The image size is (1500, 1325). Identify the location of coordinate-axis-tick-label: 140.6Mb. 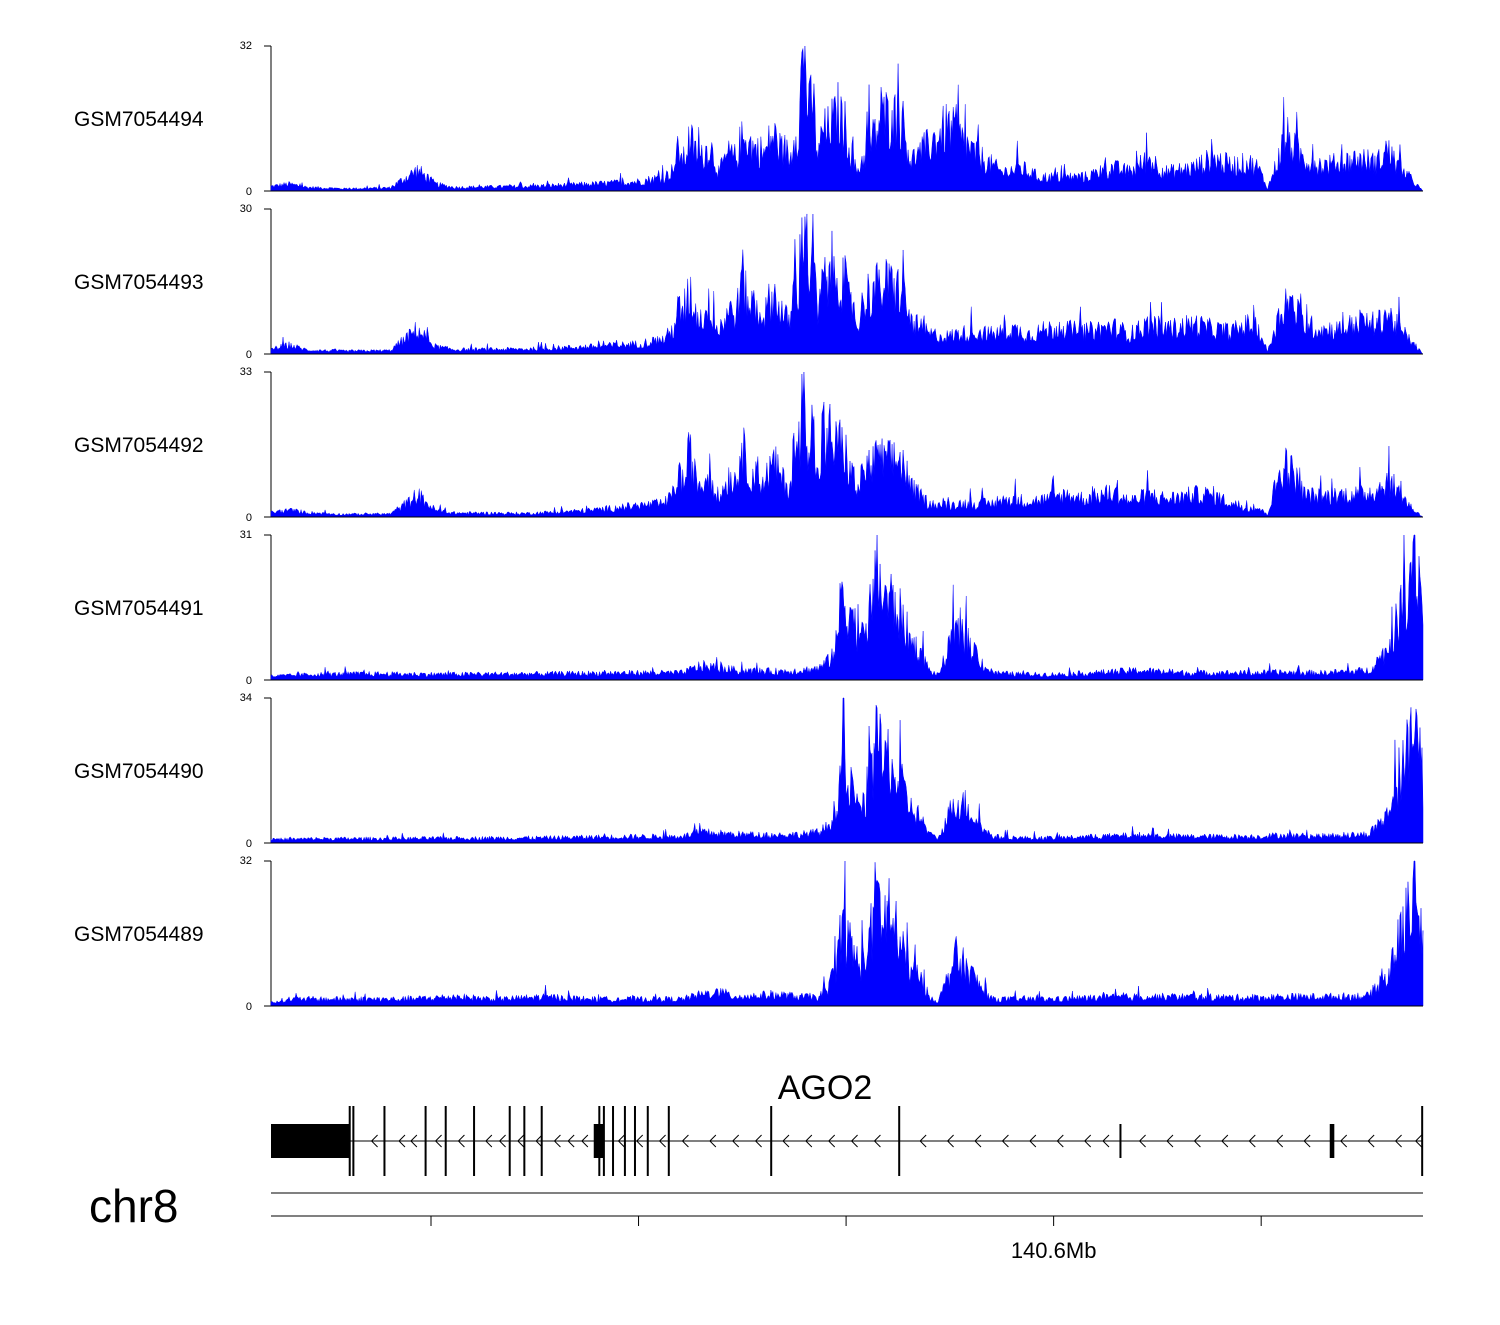
(1054, 1250).